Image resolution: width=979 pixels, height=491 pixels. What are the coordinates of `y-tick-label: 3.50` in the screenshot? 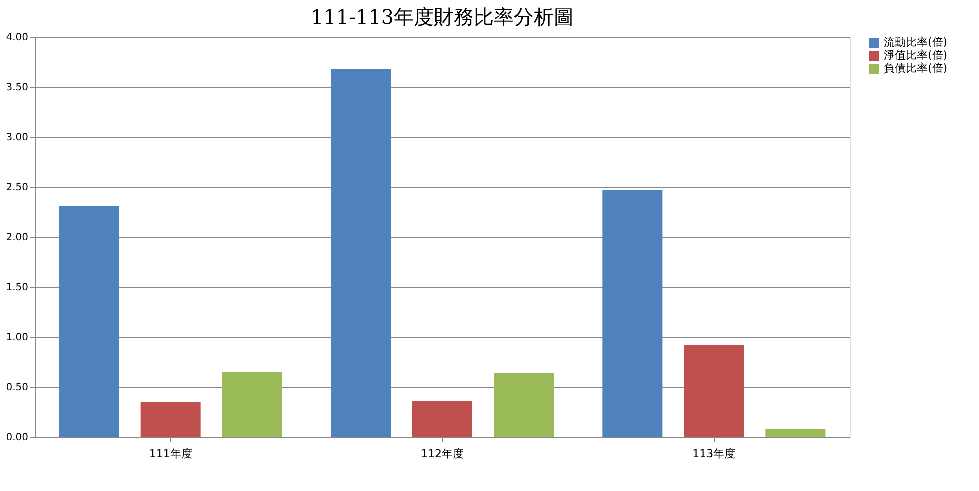 It's located at (17, 88).